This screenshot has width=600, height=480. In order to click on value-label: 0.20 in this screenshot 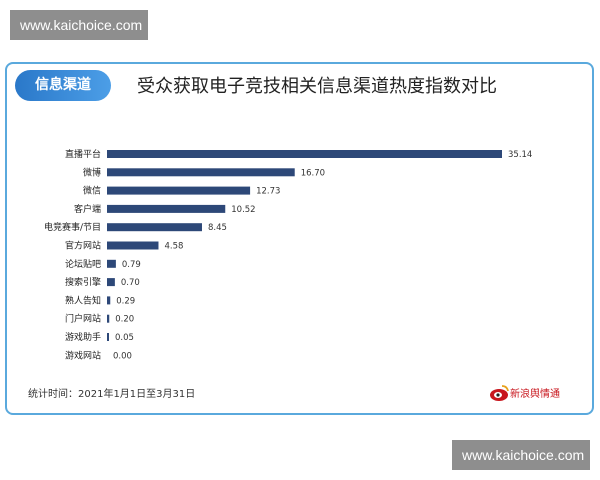, I will do `click(124, 320)`.